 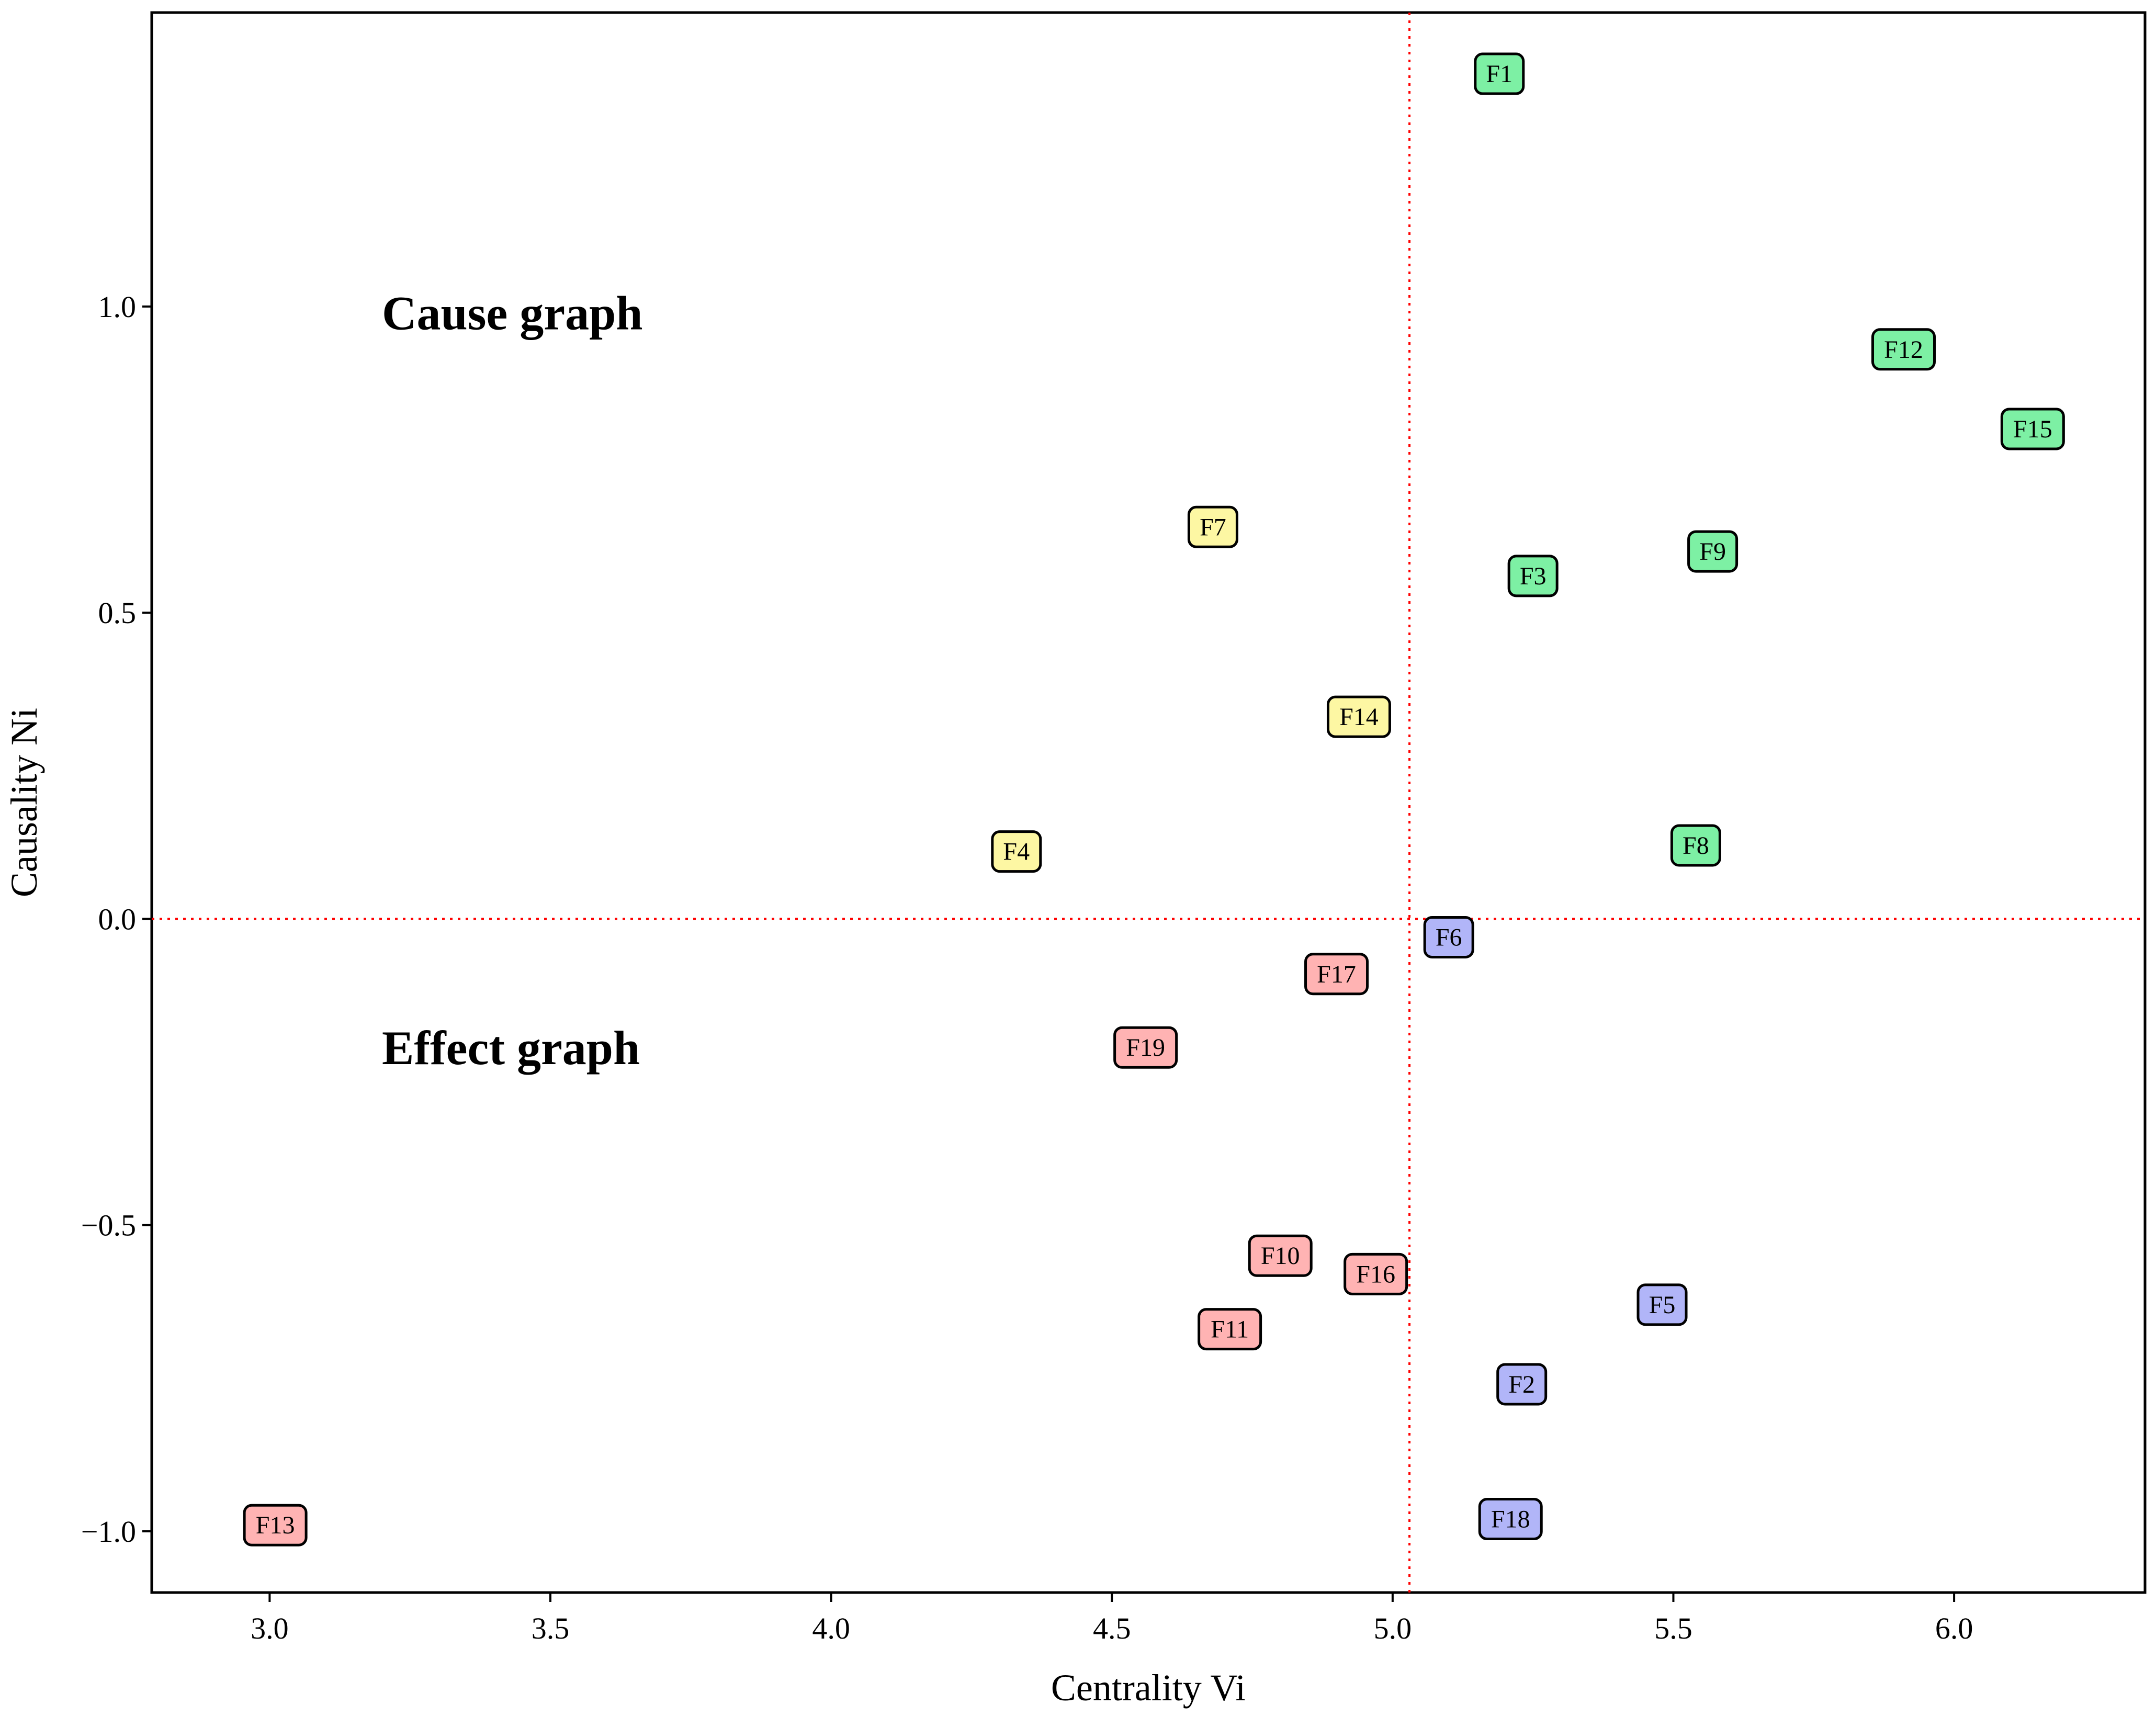 I want to click on data-point-f3: F3, so click(x=1533, y=576).